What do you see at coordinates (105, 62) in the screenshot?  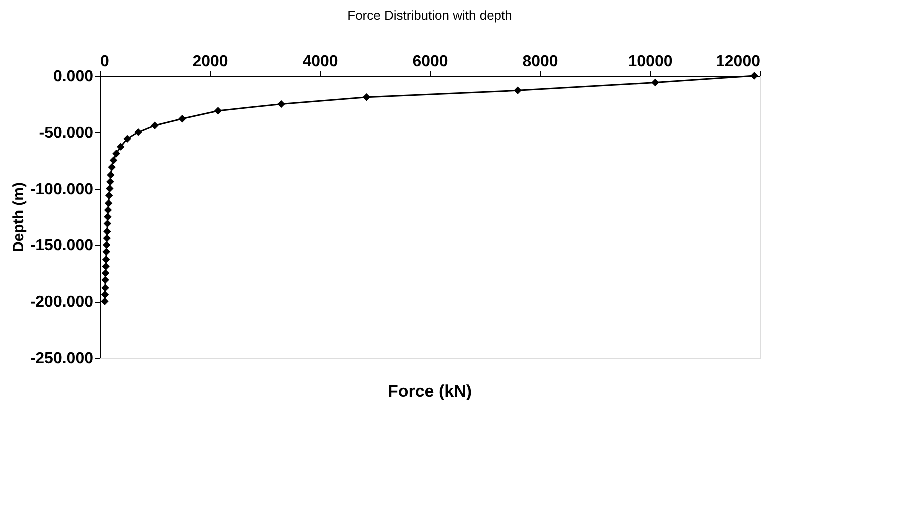 I see `x-tick-label: 0` at bounding box center [105, 62].